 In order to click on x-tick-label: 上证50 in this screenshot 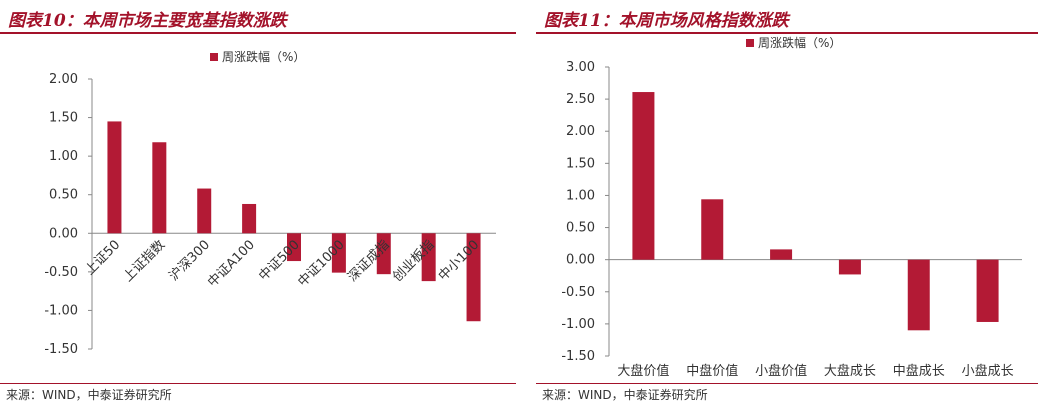, I will do `click(103, 258)`.